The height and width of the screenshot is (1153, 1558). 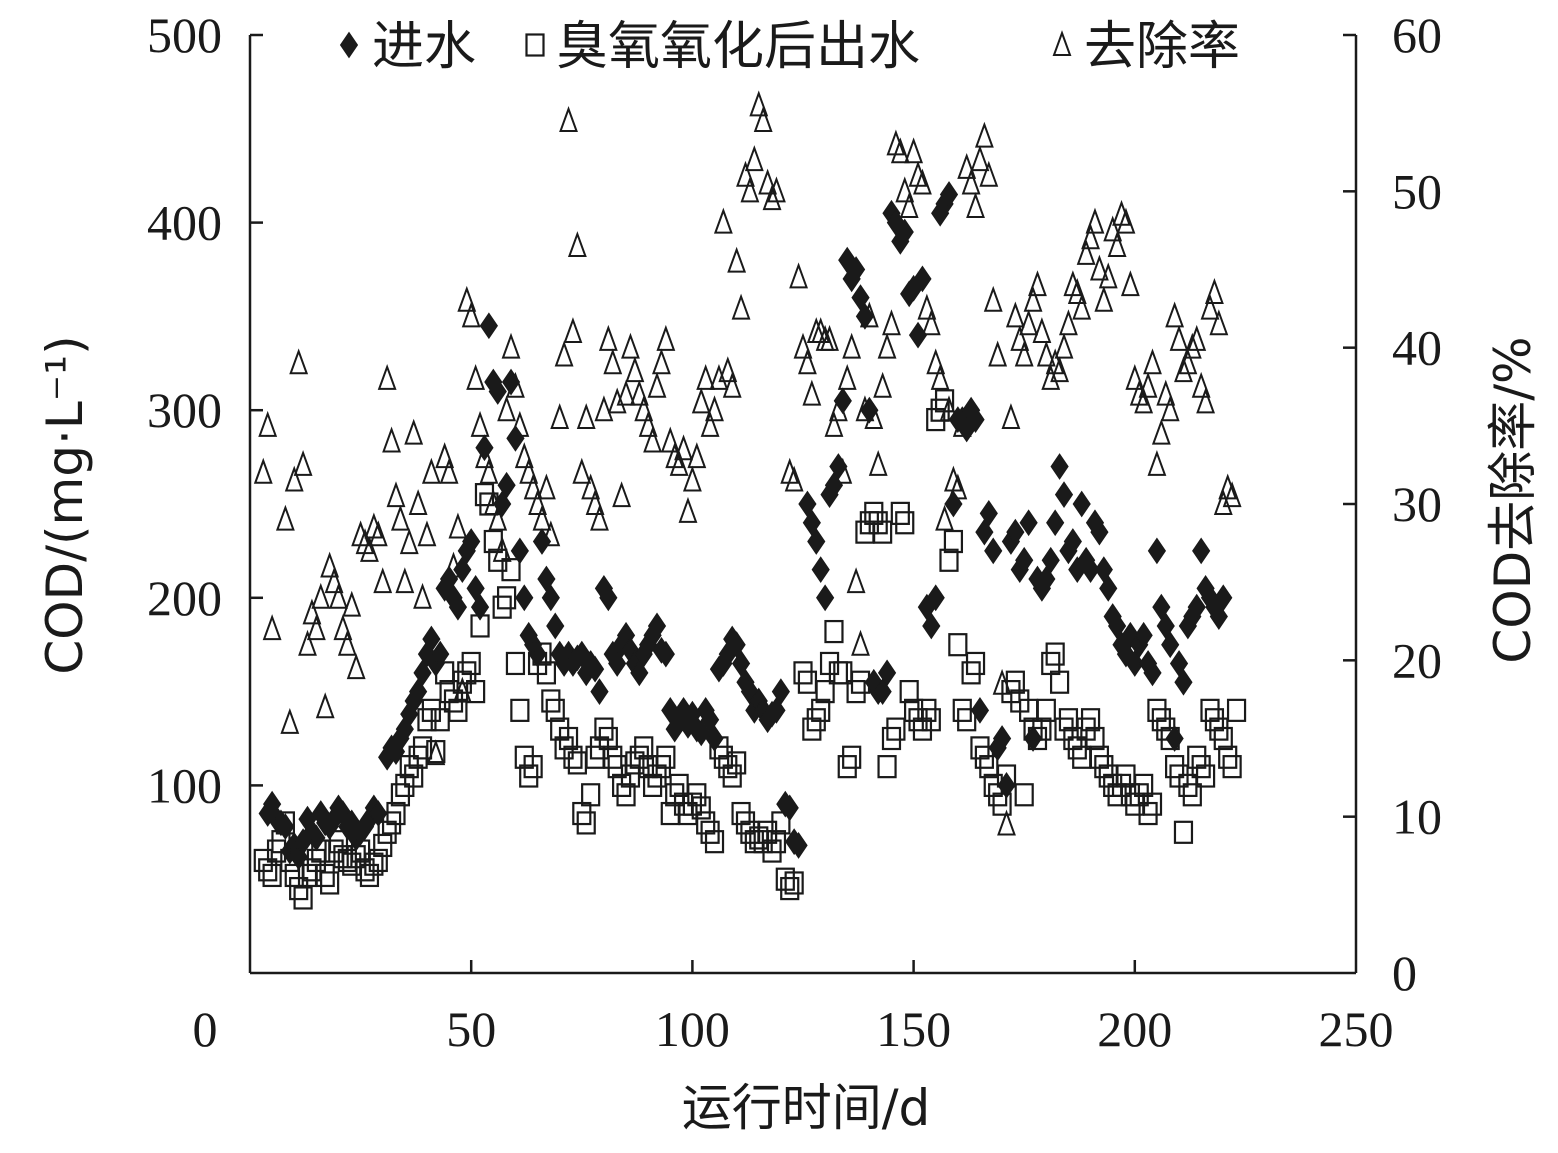 What do you see at coordinates (1513, 499) in the screenshot?
I see `y2-axis-title: COD去除率/%` at bounding box center [1513, 499].